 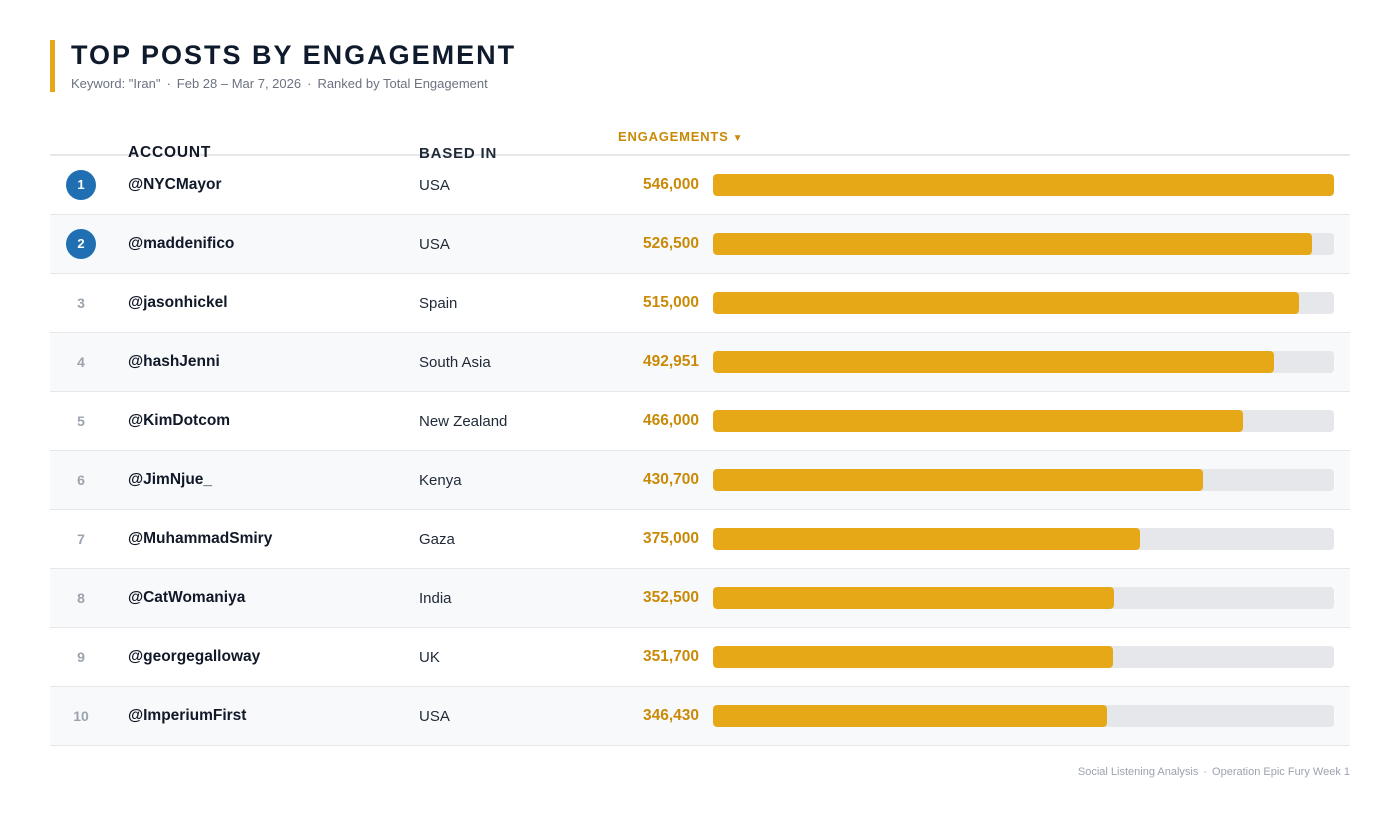 I want to click on table-row: 9 @georgegalloway UK 351,700, so click(x=700, y=657).